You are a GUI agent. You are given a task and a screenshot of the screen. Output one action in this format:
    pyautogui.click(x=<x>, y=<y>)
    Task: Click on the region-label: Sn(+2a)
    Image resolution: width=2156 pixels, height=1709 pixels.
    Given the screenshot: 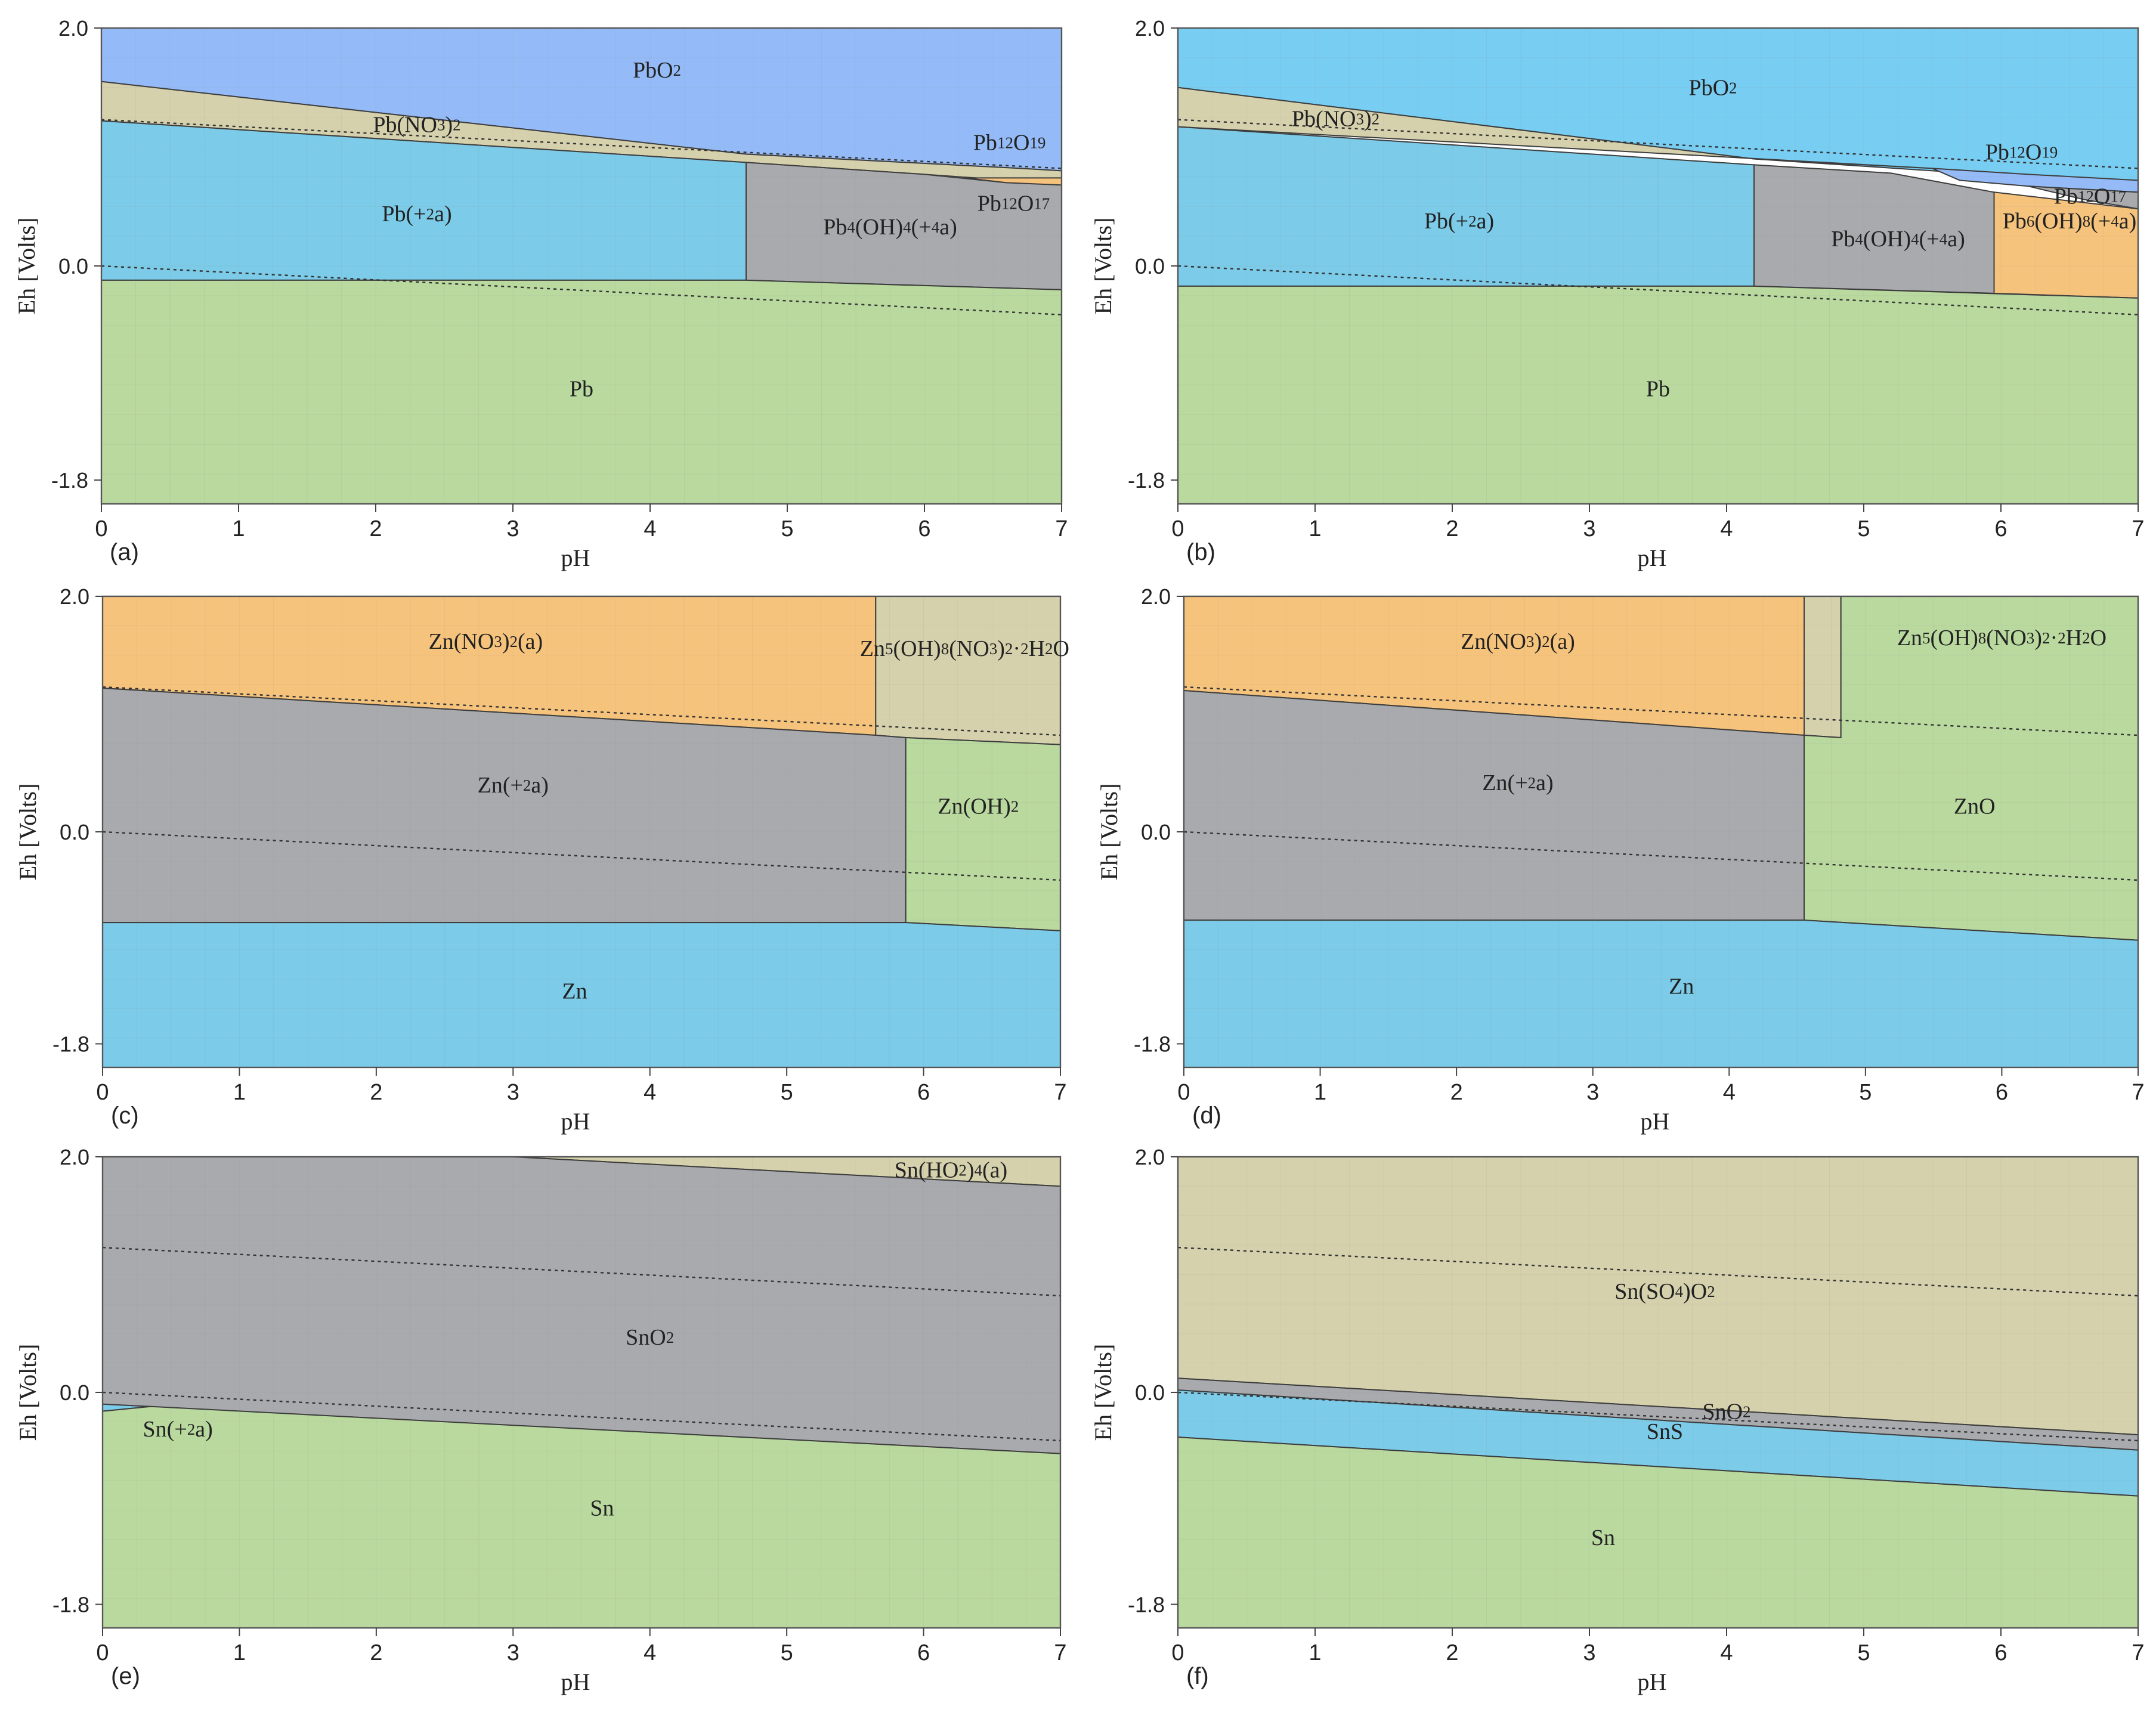 What is the action you would take?
    pyautogui.click(x=178, y=1430)
    